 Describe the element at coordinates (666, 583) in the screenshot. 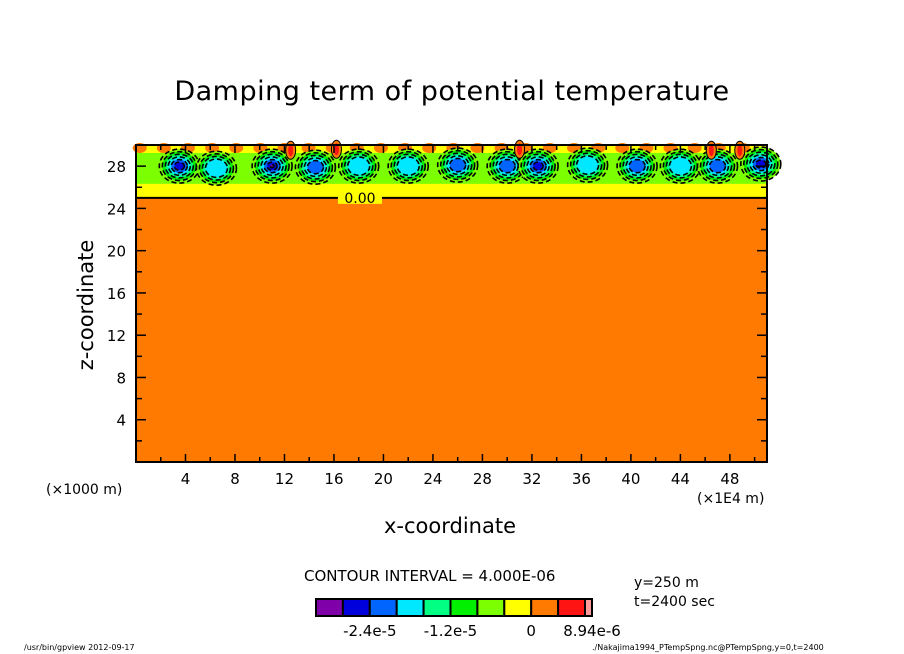

I see `y-value-info: y=250 m` at that location.